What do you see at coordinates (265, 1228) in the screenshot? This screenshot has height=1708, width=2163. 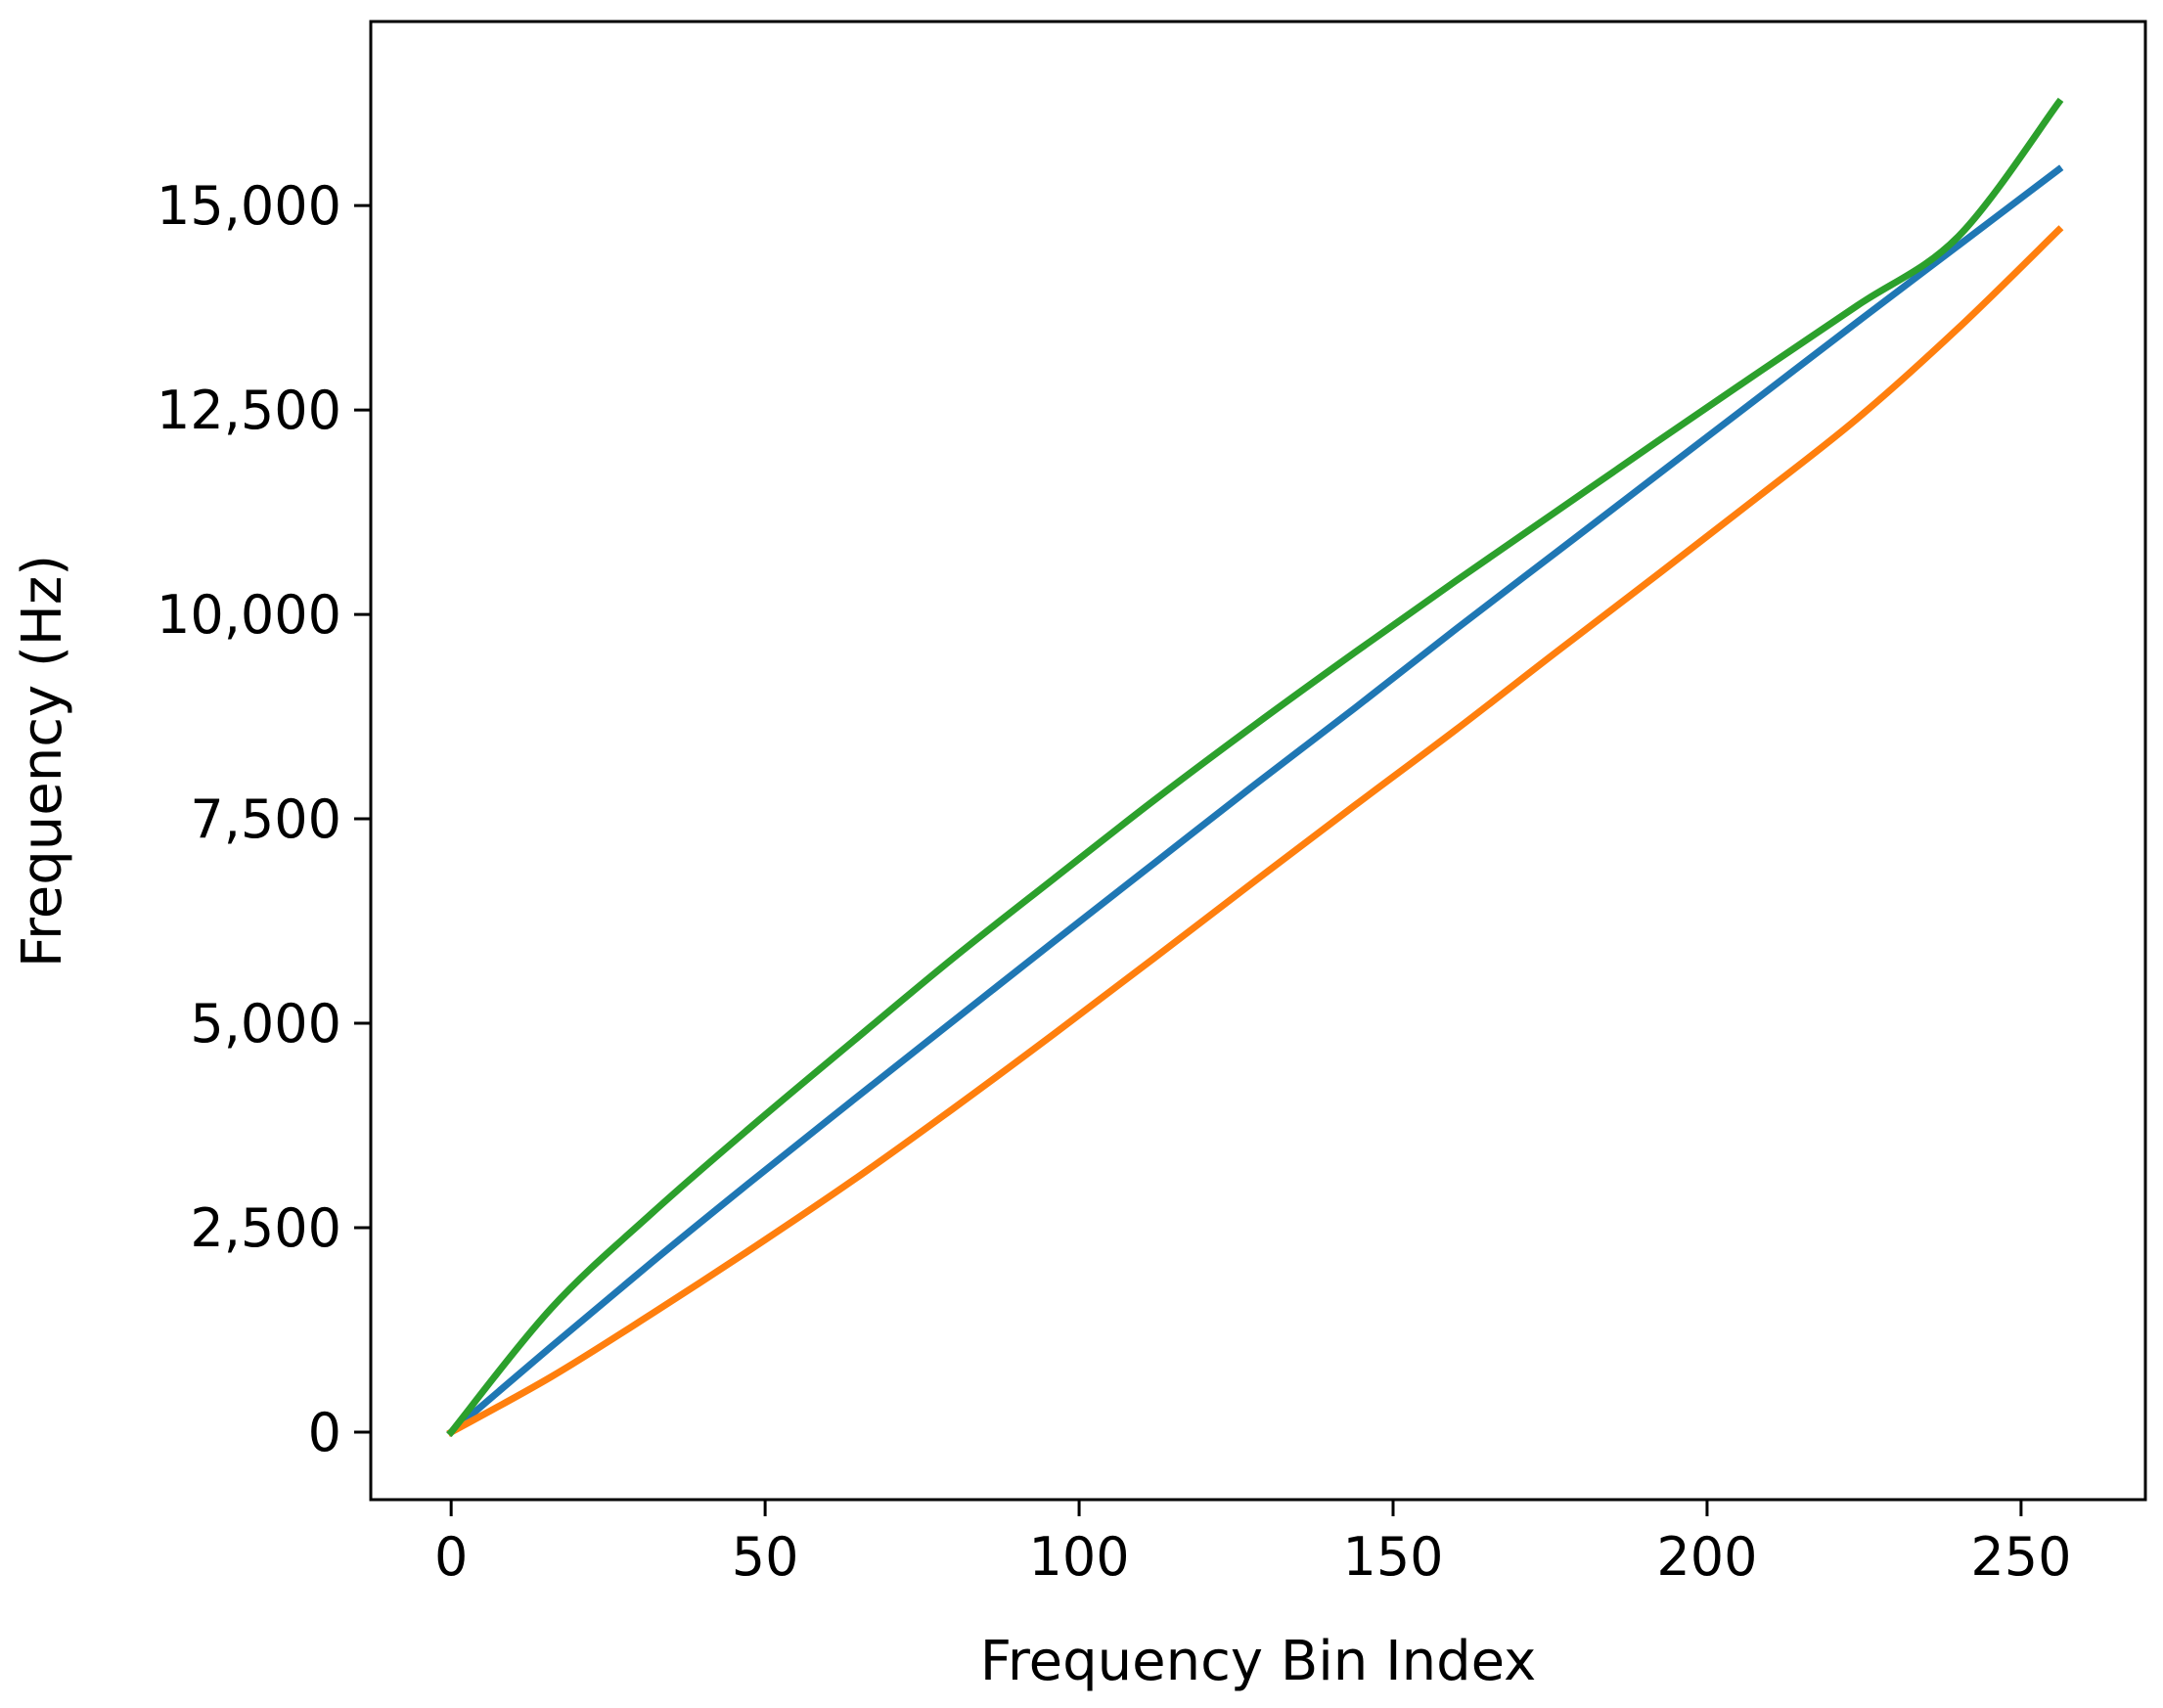 I see `y-tick-label: 2,500` at bounding box center [265, 1228].